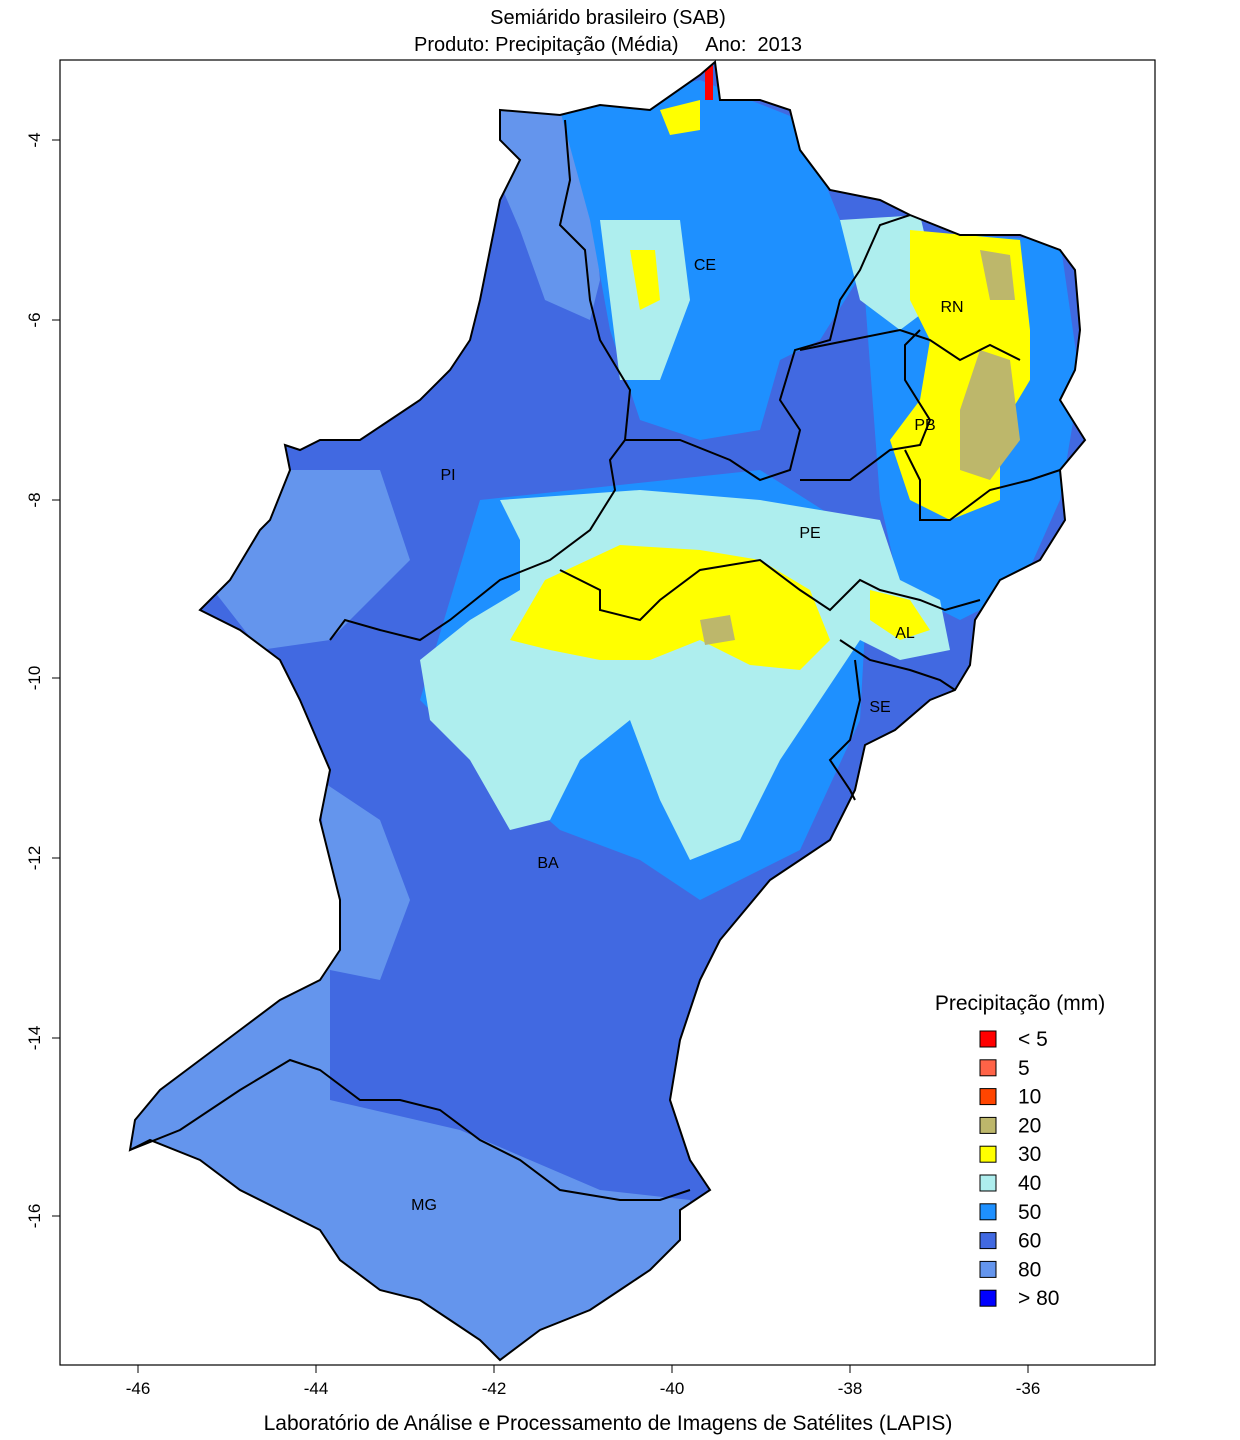 This screenshot has height=1440, width=1240. Describe the element at coordinates (924, 425) in the screenshot. I see `state-label-pb: PB` at that location.